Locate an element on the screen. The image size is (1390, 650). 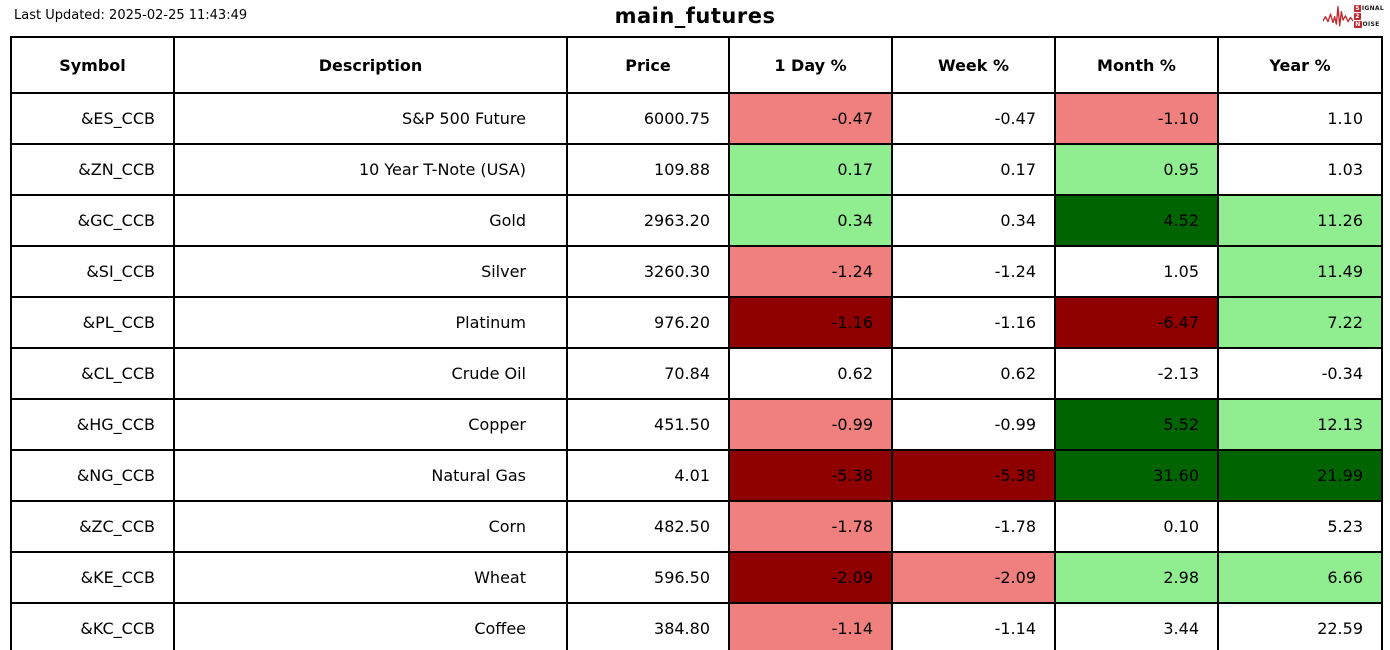
month-pct-cell: 3.44 is located at coordinates (1136, 626).